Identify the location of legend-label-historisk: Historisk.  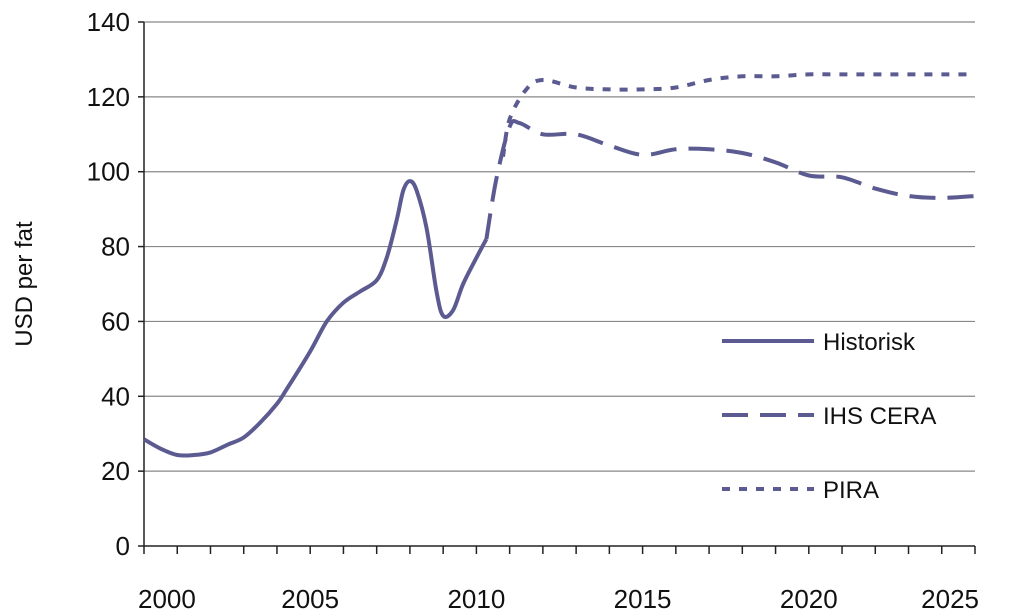
(869, 342).